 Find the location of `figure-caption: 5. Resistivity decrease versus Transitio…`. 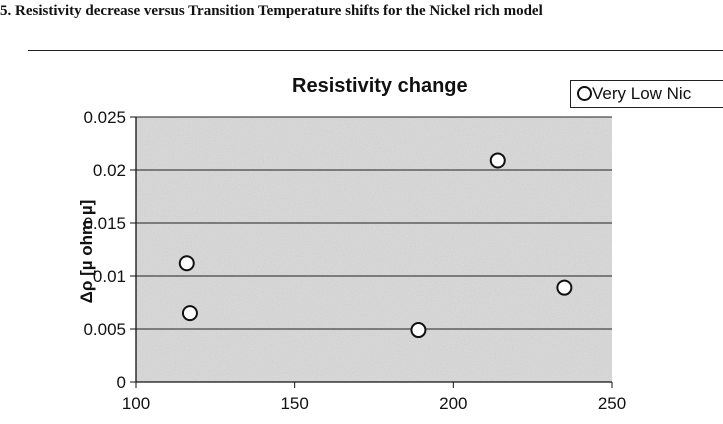

figure-caption: 5. Resistivity decrease versus Transitio… is located at coordinates (271, 11).